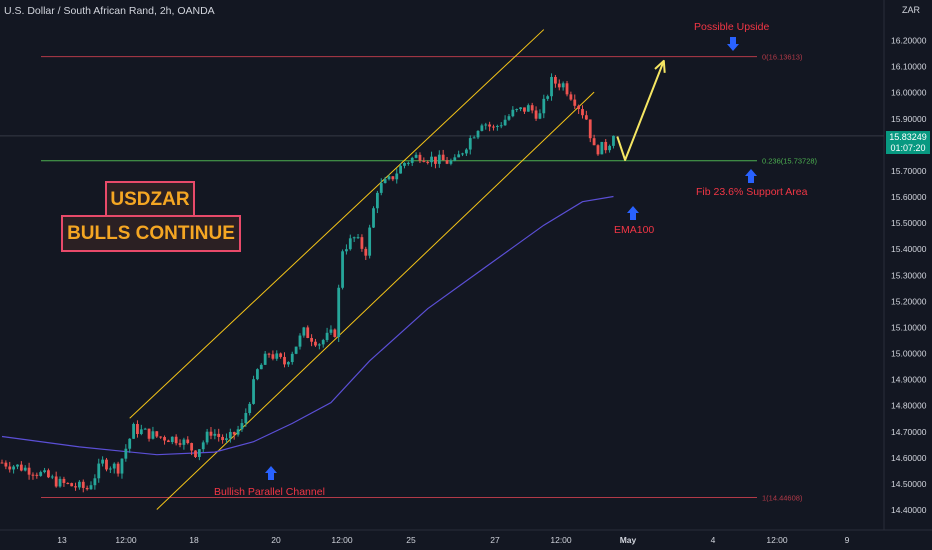  Describe the element at coordinates (751, 176) in the screenshot. I see `fib-support-marker-arrow` at that location.